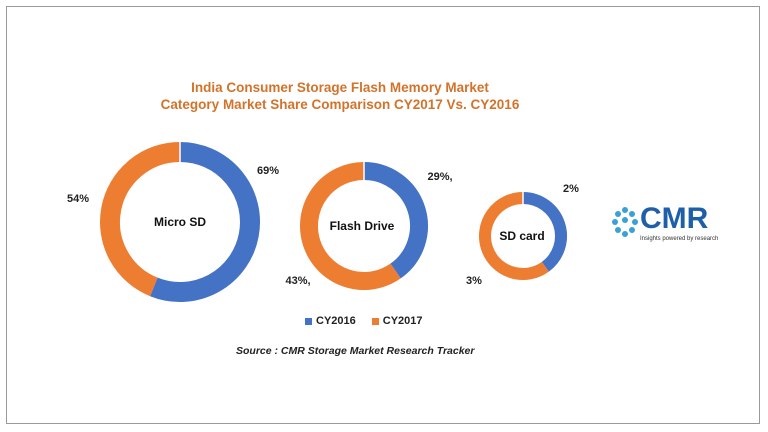 The height and width of the screenshot is (432, 768). I want to click on legend-item-cy2016: CY2016, so click(330, 321).